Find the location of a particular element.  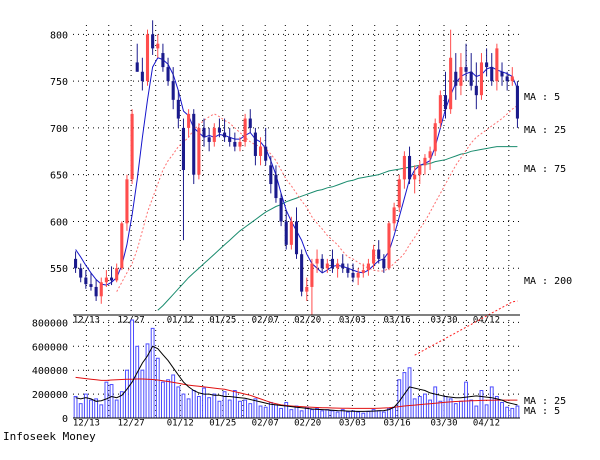

price-legend: MA : 5 MA : 25 MA : 75 MA : 200 is located at coordinates (548, 189).